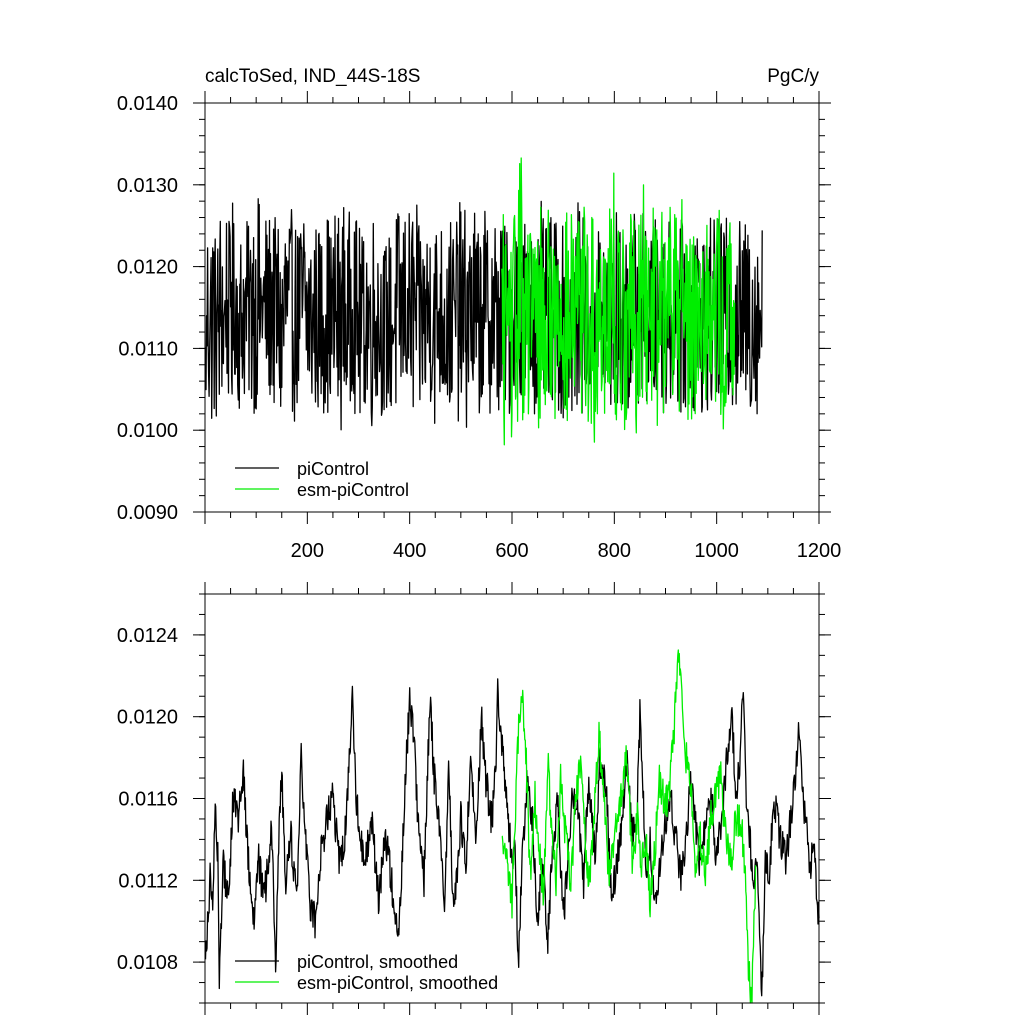 The height and width of the screenshot is (1024, 1024). I want to click on chart-title: calcToSed, IND_44S-18S, so click(312, 76).